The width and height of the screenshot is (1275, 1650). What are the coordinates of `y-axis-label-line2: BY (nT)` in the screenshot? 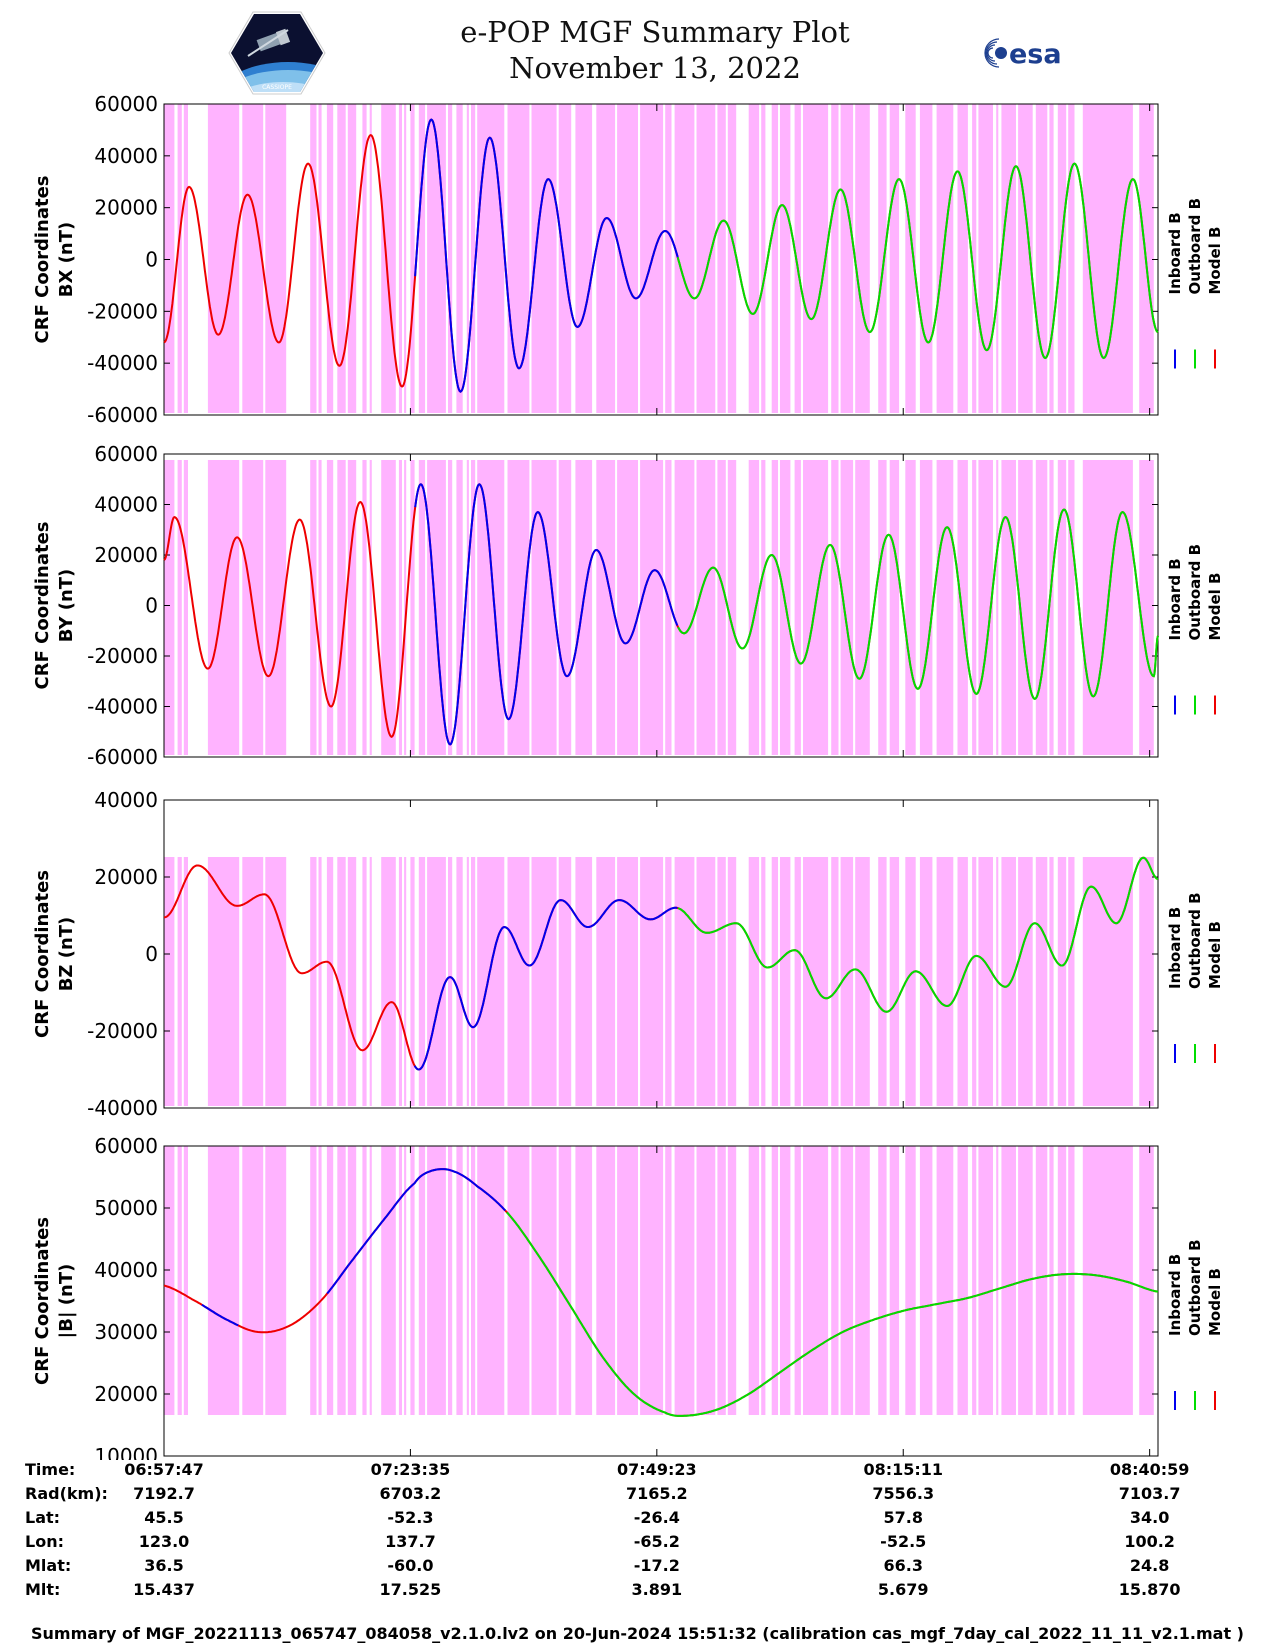 It's located at (66, 606).